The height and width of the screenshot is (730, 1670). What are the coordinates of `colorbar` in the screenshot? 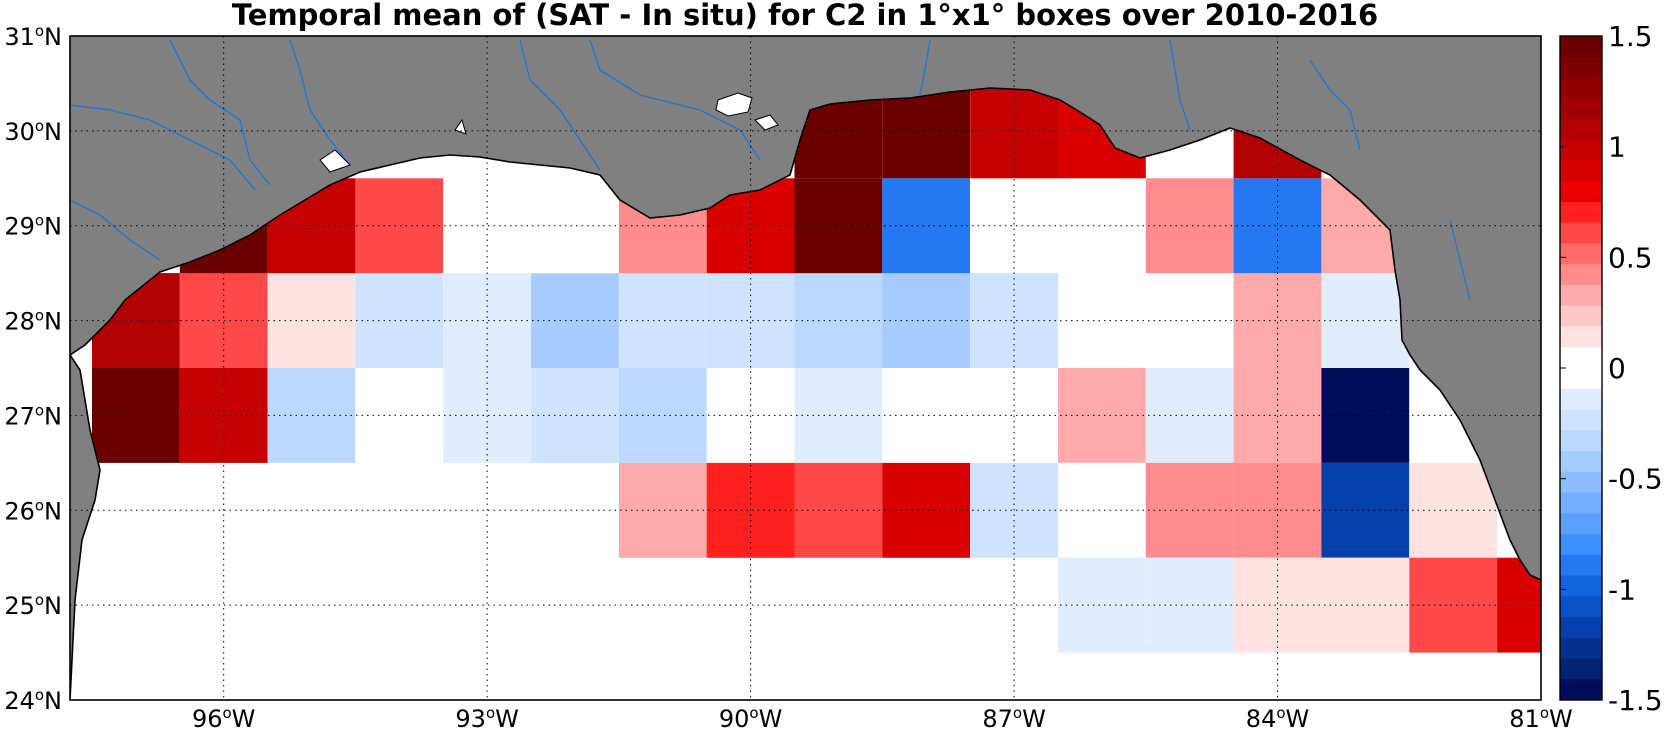 It's located at (1581, 368).